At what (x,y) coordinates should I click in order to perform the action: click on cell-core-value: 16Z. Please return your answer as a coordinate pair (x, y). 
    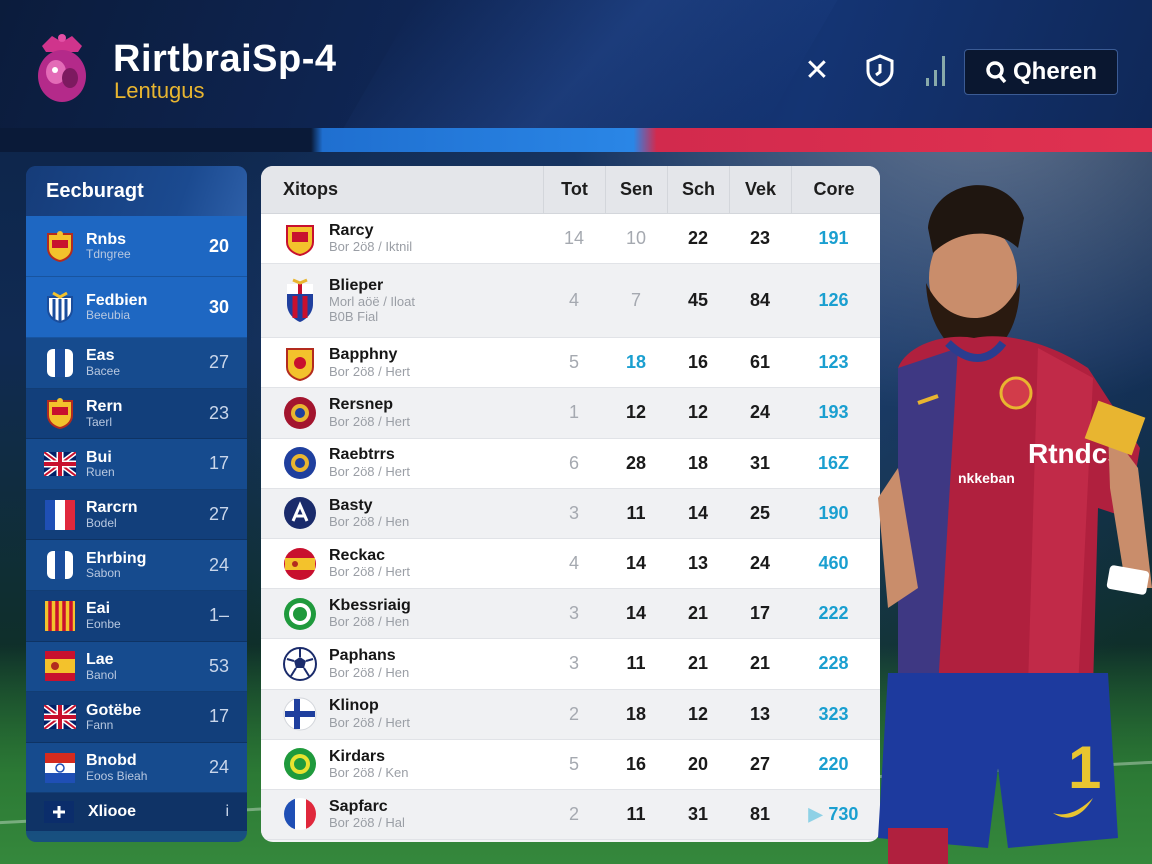
    Looking at the image, I should click on (833, 462).